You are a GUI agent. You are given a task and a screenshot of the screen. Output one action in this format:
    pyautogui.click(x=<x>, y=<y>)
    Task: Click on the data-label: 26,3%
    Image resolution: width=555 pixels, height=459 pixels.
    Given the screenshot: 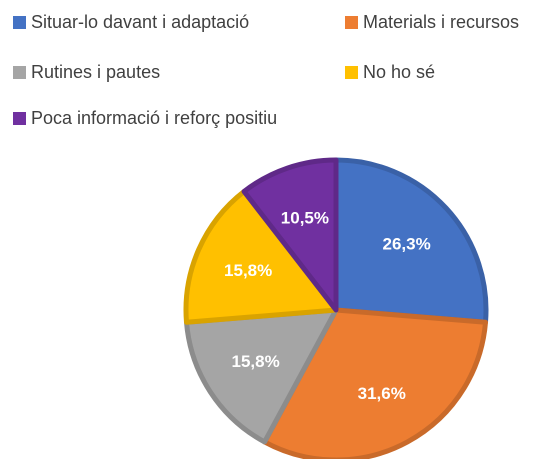 What is the action you would take?
    pyautogui.click(x=406, y=243)
    